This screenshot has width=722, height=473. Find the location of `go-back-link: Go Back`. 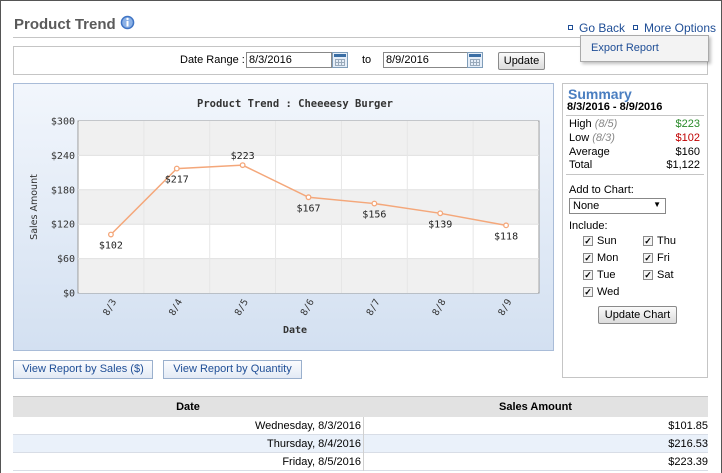

go-back-link: Go Back is located at coordinates (596, 28).